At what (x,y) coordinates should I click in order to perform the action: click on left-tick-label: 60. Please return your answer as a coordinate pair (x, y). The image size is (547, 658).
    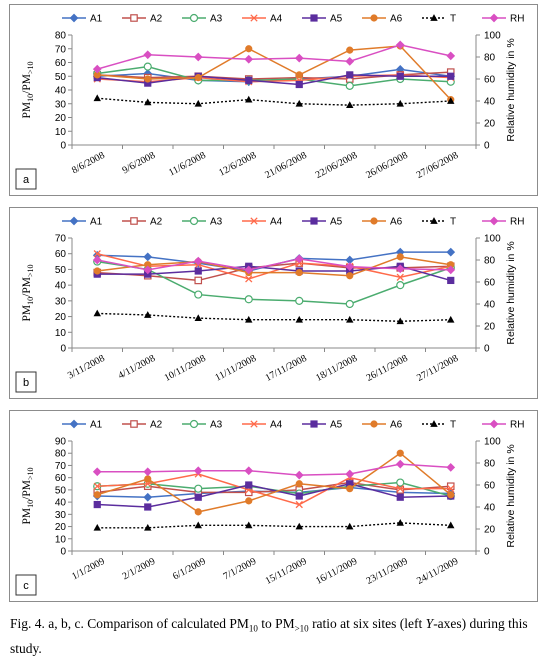
    Looking at the image, I should click on (61, 254).